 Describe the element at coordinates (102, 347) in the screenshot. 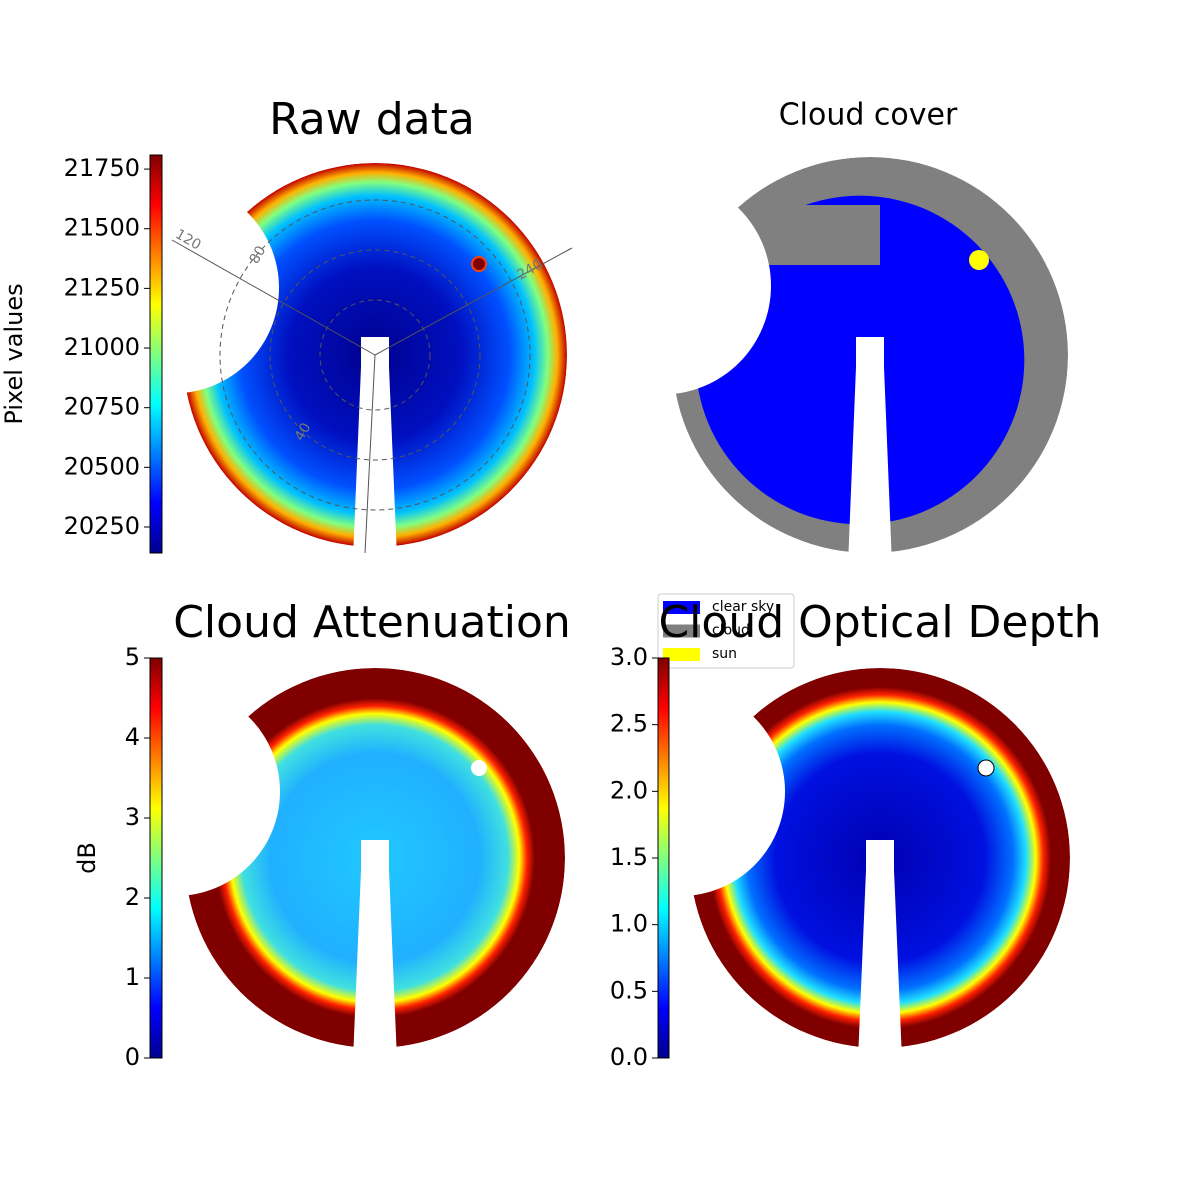

I see `colorbar-tick-label: 21000` at that location.